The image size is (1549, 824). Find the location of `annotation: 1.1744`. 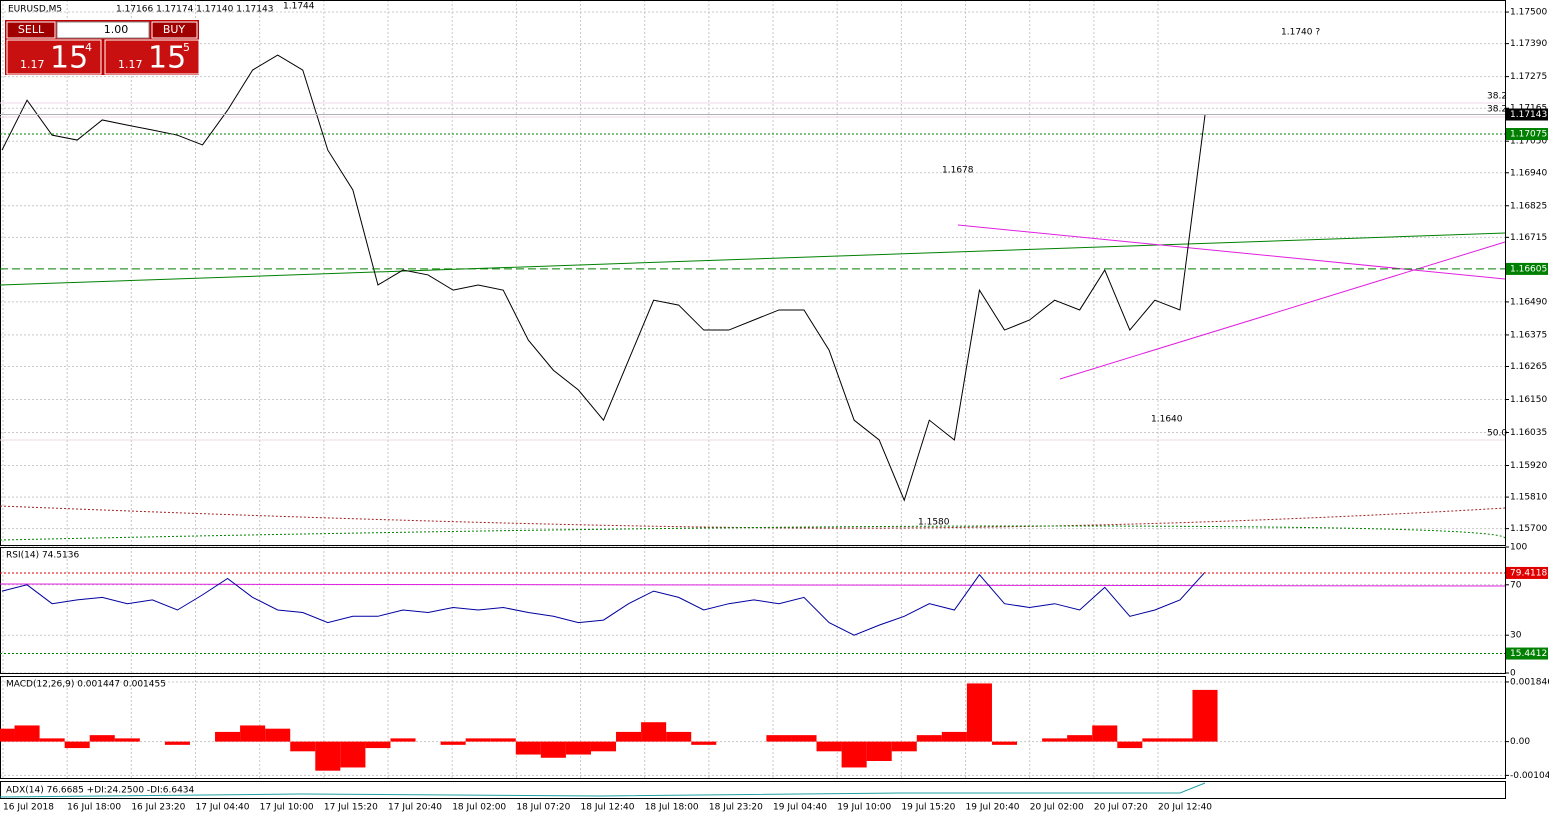

annotation: 1.1744 is located at coordinates (299, 7).